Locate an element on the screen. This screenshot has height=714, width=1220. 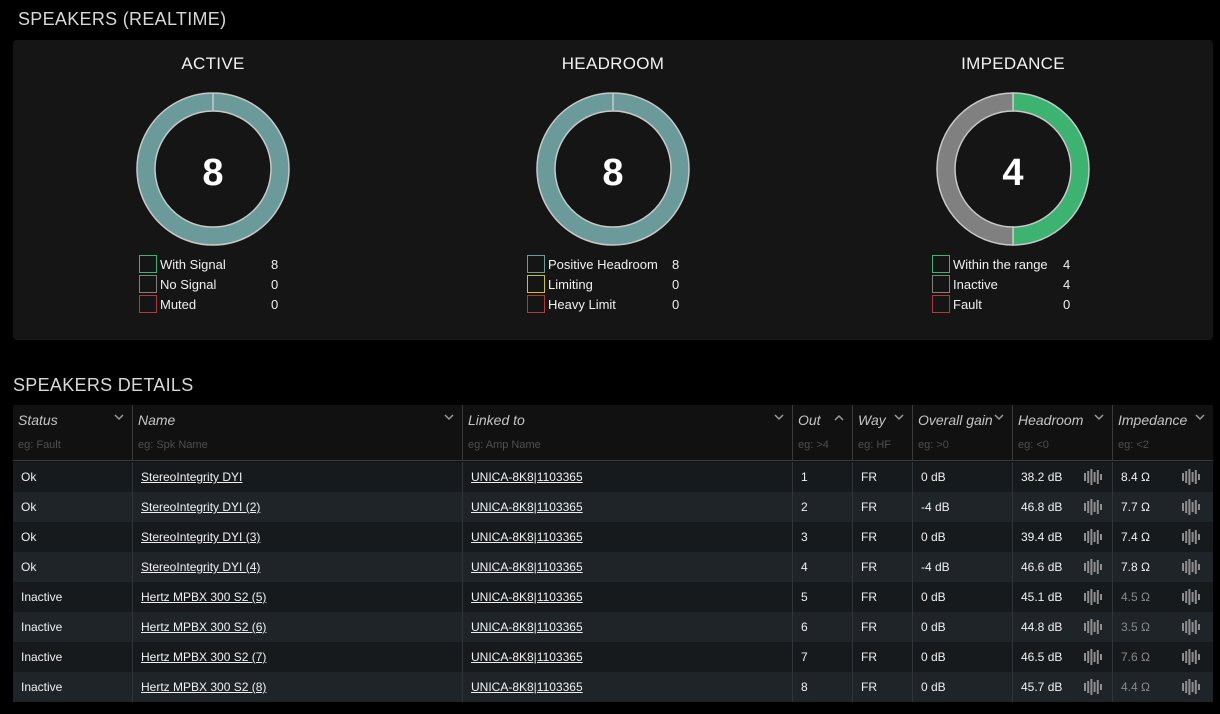
column-header-overall-gain: Overall gain eg: >0 is located at coordinates (963, 433).